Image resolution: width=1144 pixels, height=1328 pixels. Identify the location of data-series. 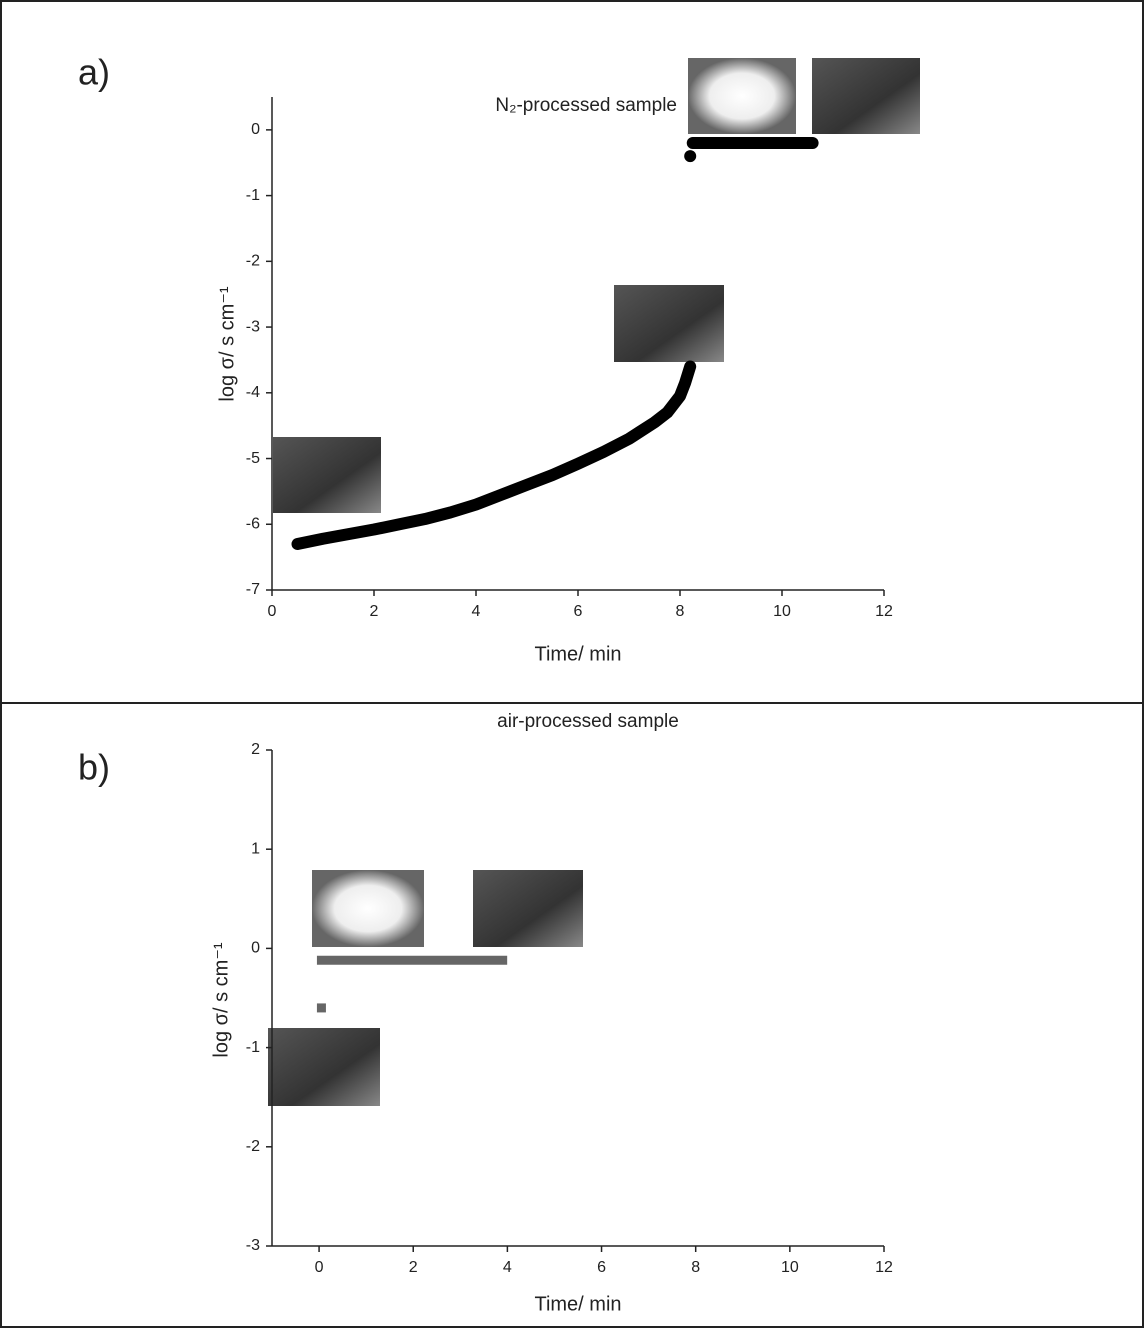
(494, 455).